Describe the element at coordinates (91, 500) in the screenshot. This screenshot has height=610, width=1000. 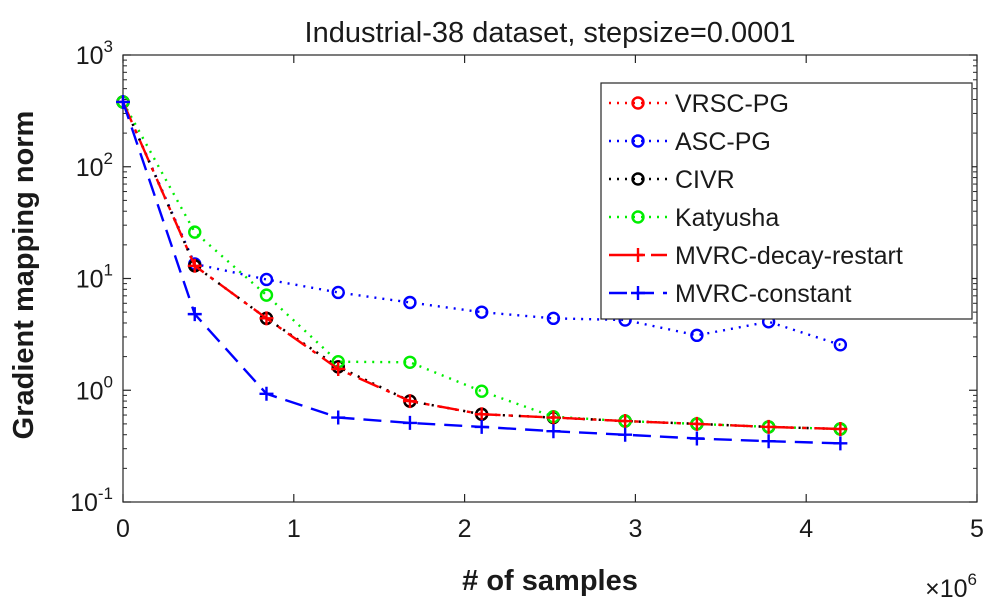
I see `y-tick-label: 10⁻¹` at that location.